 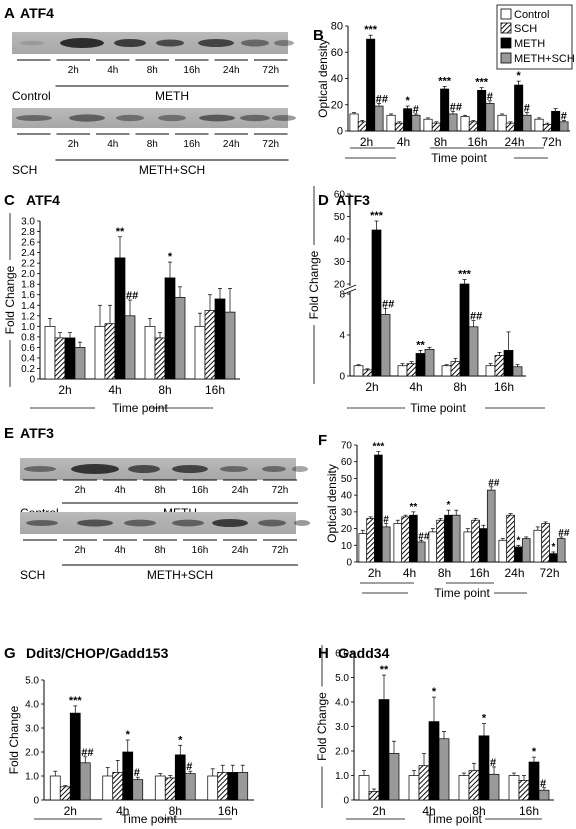 What do you see at coordinates (337, 27) in the screenshot?
I see `y-tick-label: 80` at bounding box center [337, 27].